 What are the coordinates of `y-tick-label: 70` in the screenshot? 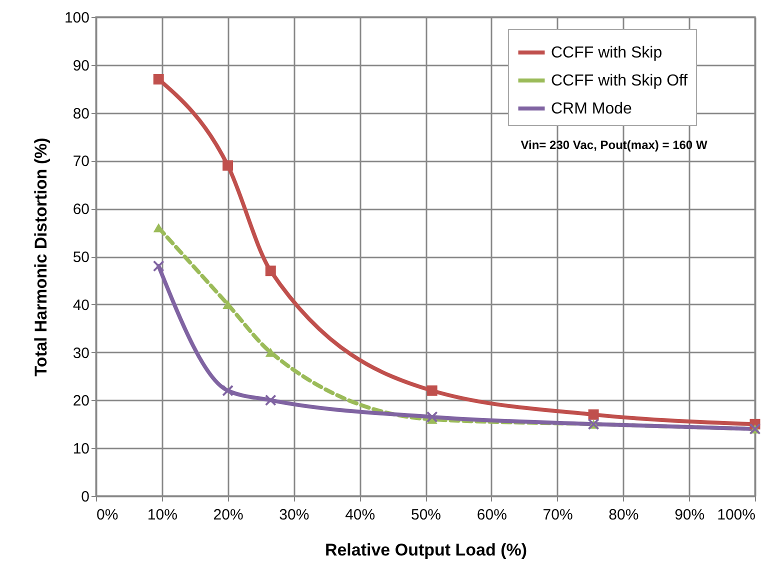 It's located at (81, 161).